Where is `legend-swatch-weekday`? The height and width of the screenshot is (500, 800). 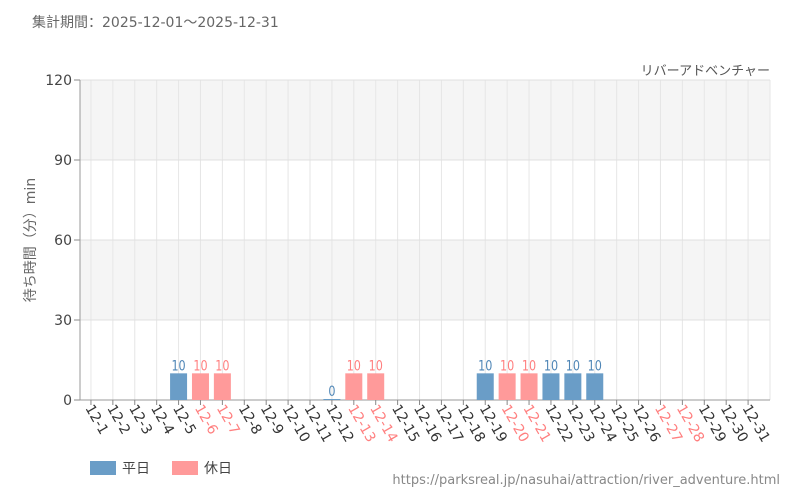
legend-swatch-weekday is located at coordinates (103, 468).